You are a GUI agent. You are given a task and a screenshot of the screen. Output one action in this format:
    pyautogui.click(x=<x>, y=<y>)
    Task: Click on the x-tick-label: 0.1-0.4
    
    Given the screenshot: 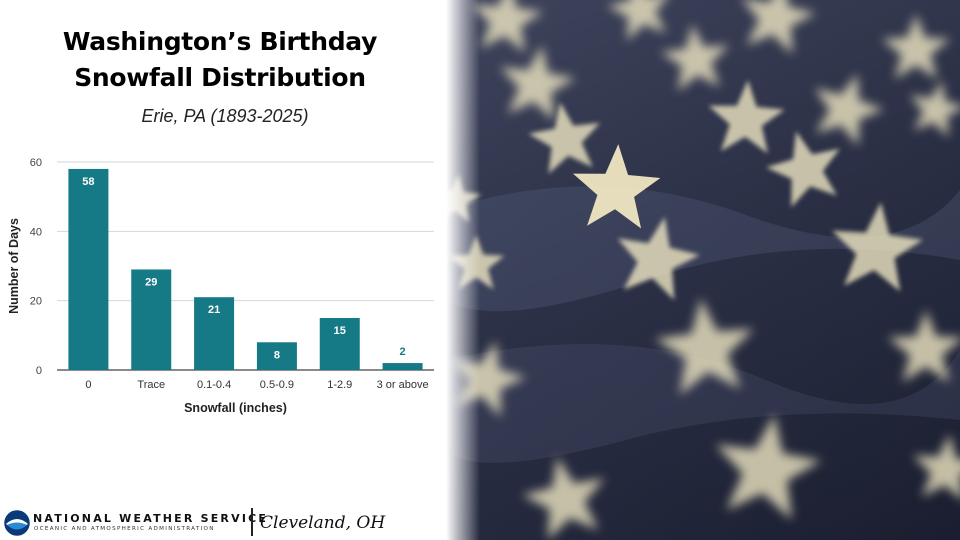 What is the action you would take?
    pyautogui.click(x=214, y=385)
    